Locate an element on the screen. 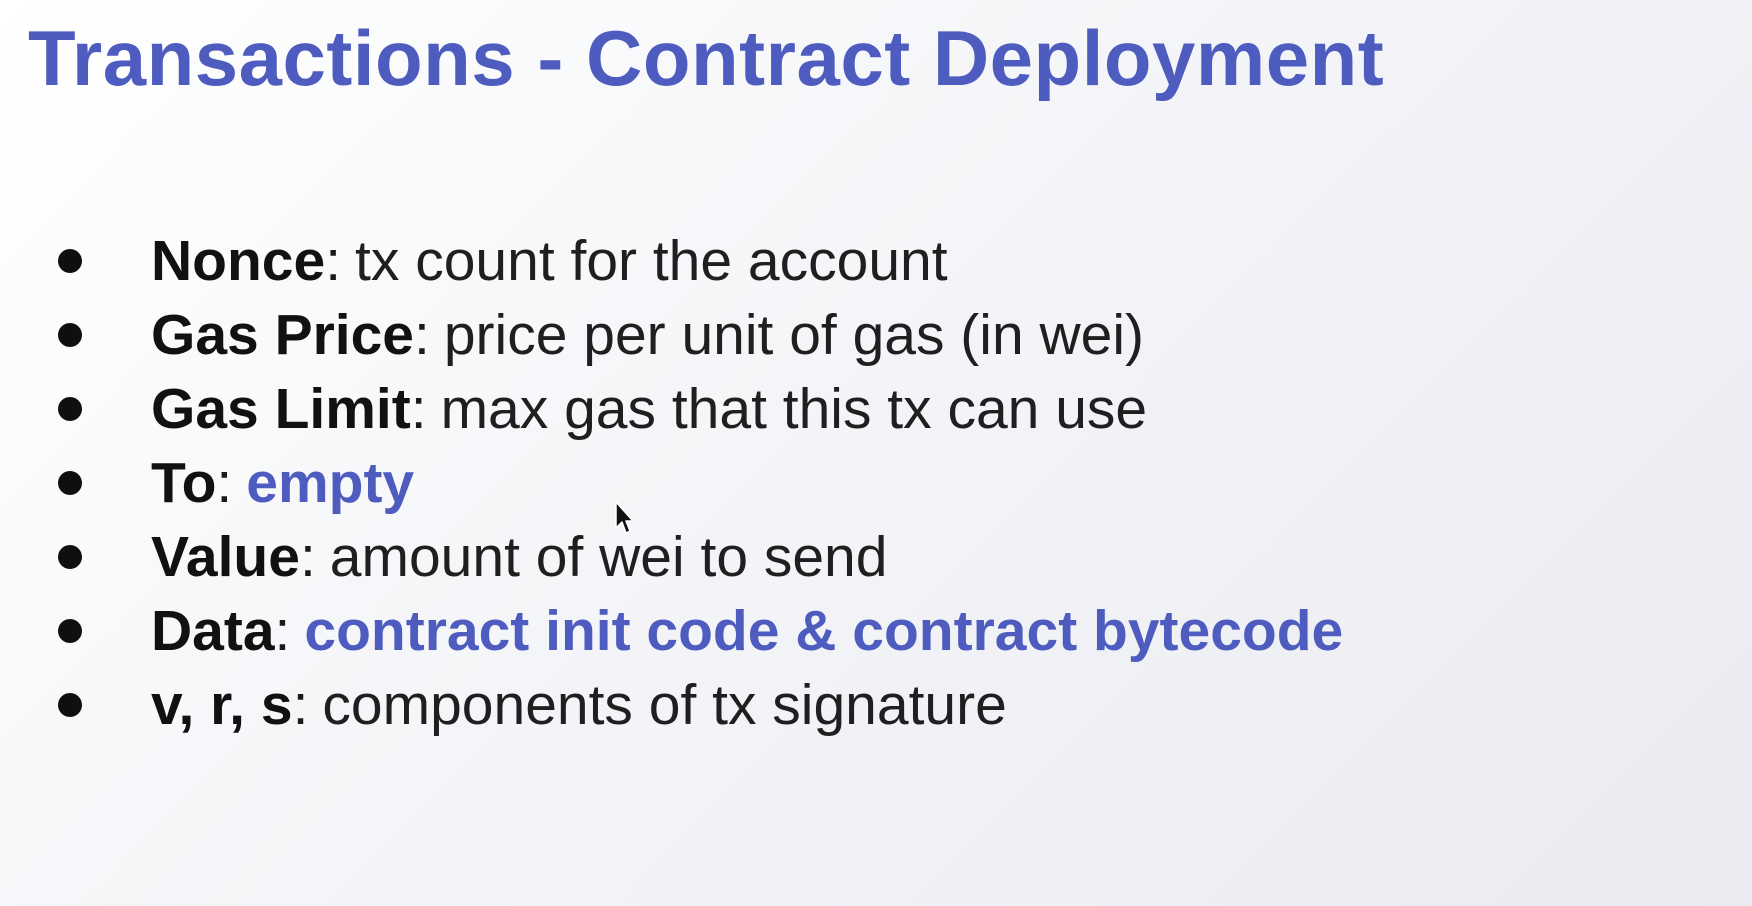  bullet-term: Value is located at coordinates (225, 557).